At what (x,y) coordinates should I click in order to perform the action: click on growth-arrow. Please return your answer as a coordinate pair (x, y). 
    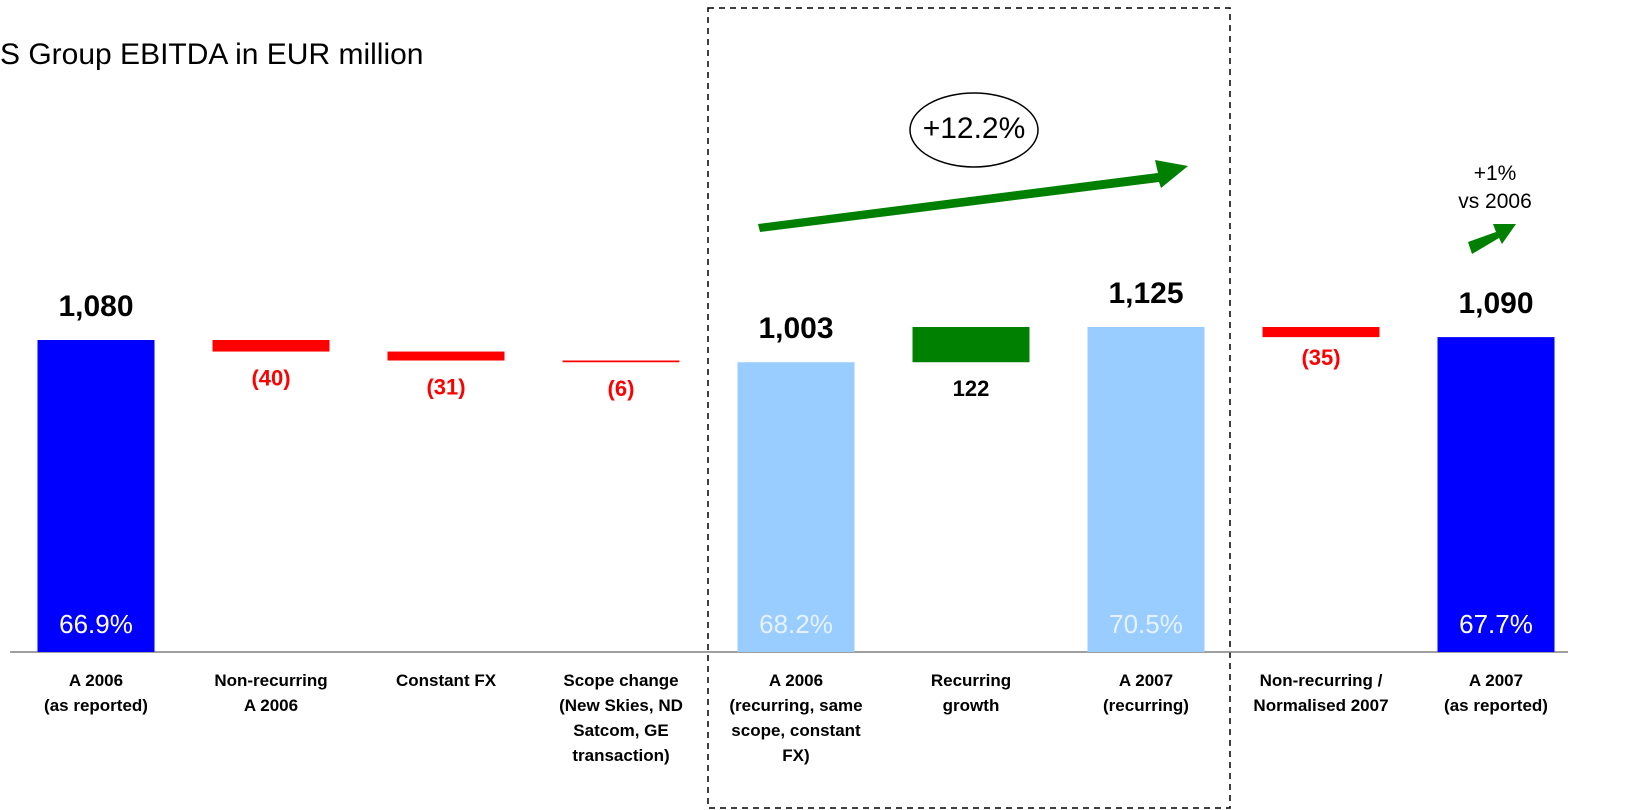
    Looking at the image, I should click on (973, 196).